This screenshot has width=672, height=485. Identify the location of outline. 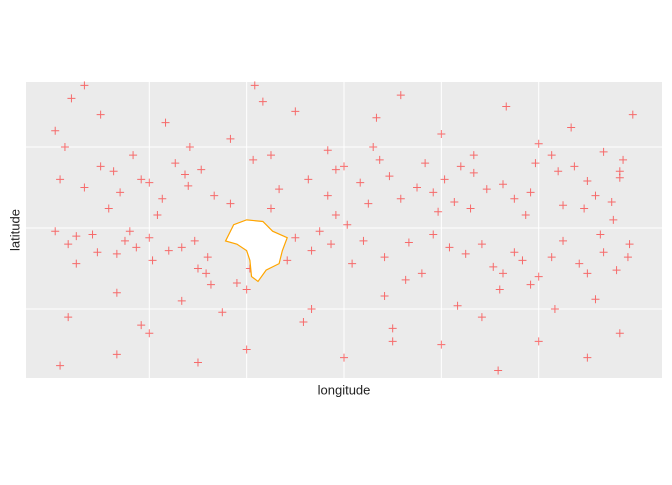
(256, 251).